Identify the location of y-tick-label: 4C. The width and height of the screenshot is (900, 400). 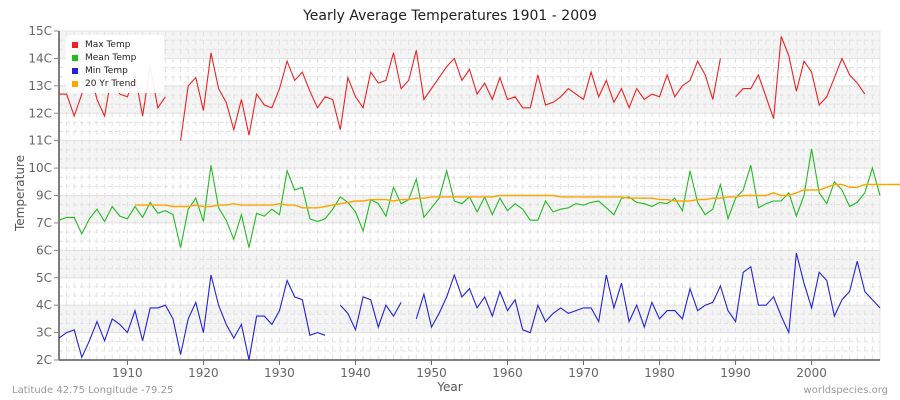
(44, 305).